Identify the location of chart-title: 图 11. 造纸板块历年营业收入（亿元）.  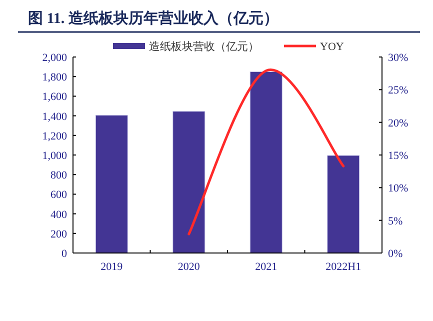
(153, 18).